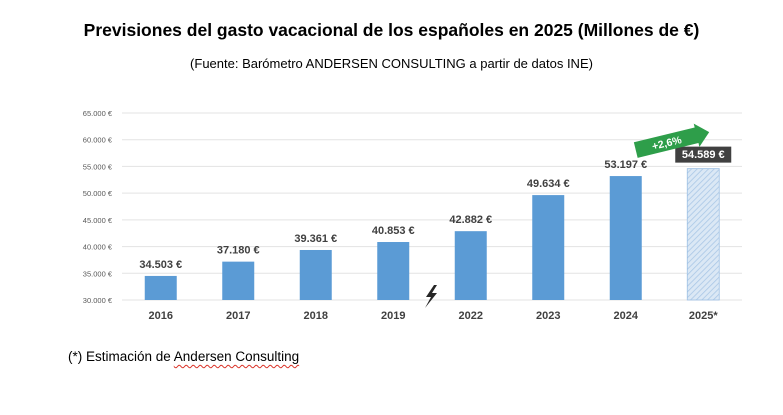  I want to click on x-tick-label: 2019, so click(393, 316).